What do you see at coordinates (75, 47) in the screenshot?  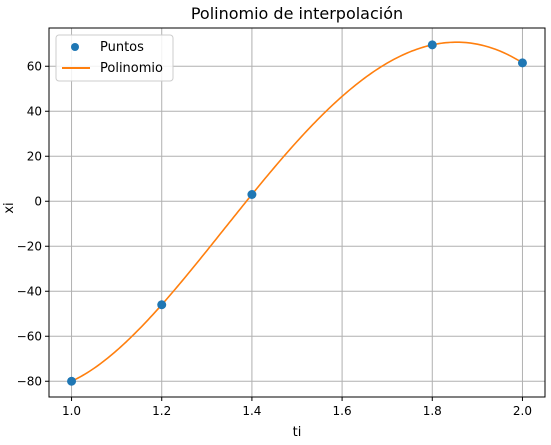 I see `legend-marker-puntos` at bounding box center [75, 47].